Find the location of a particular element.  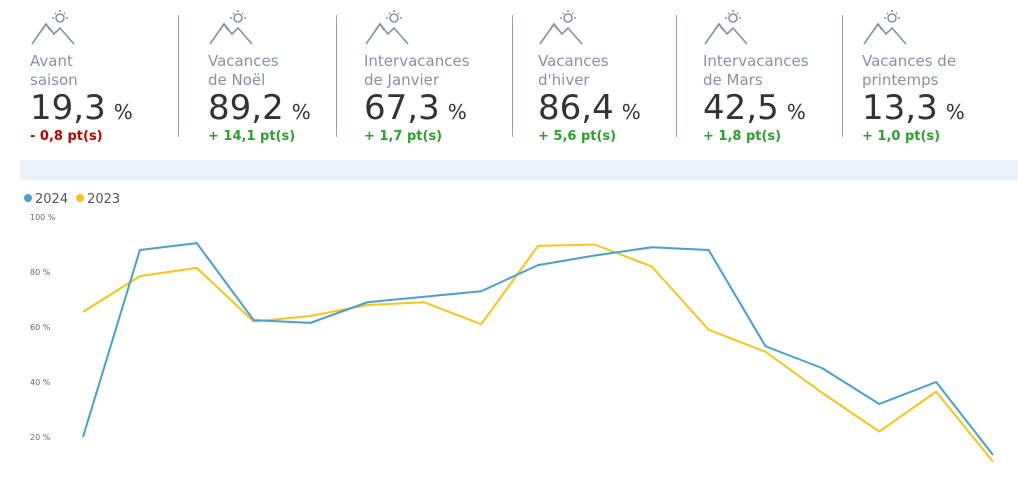

kpi-label-line: saison is located at coordinates (54, 80).